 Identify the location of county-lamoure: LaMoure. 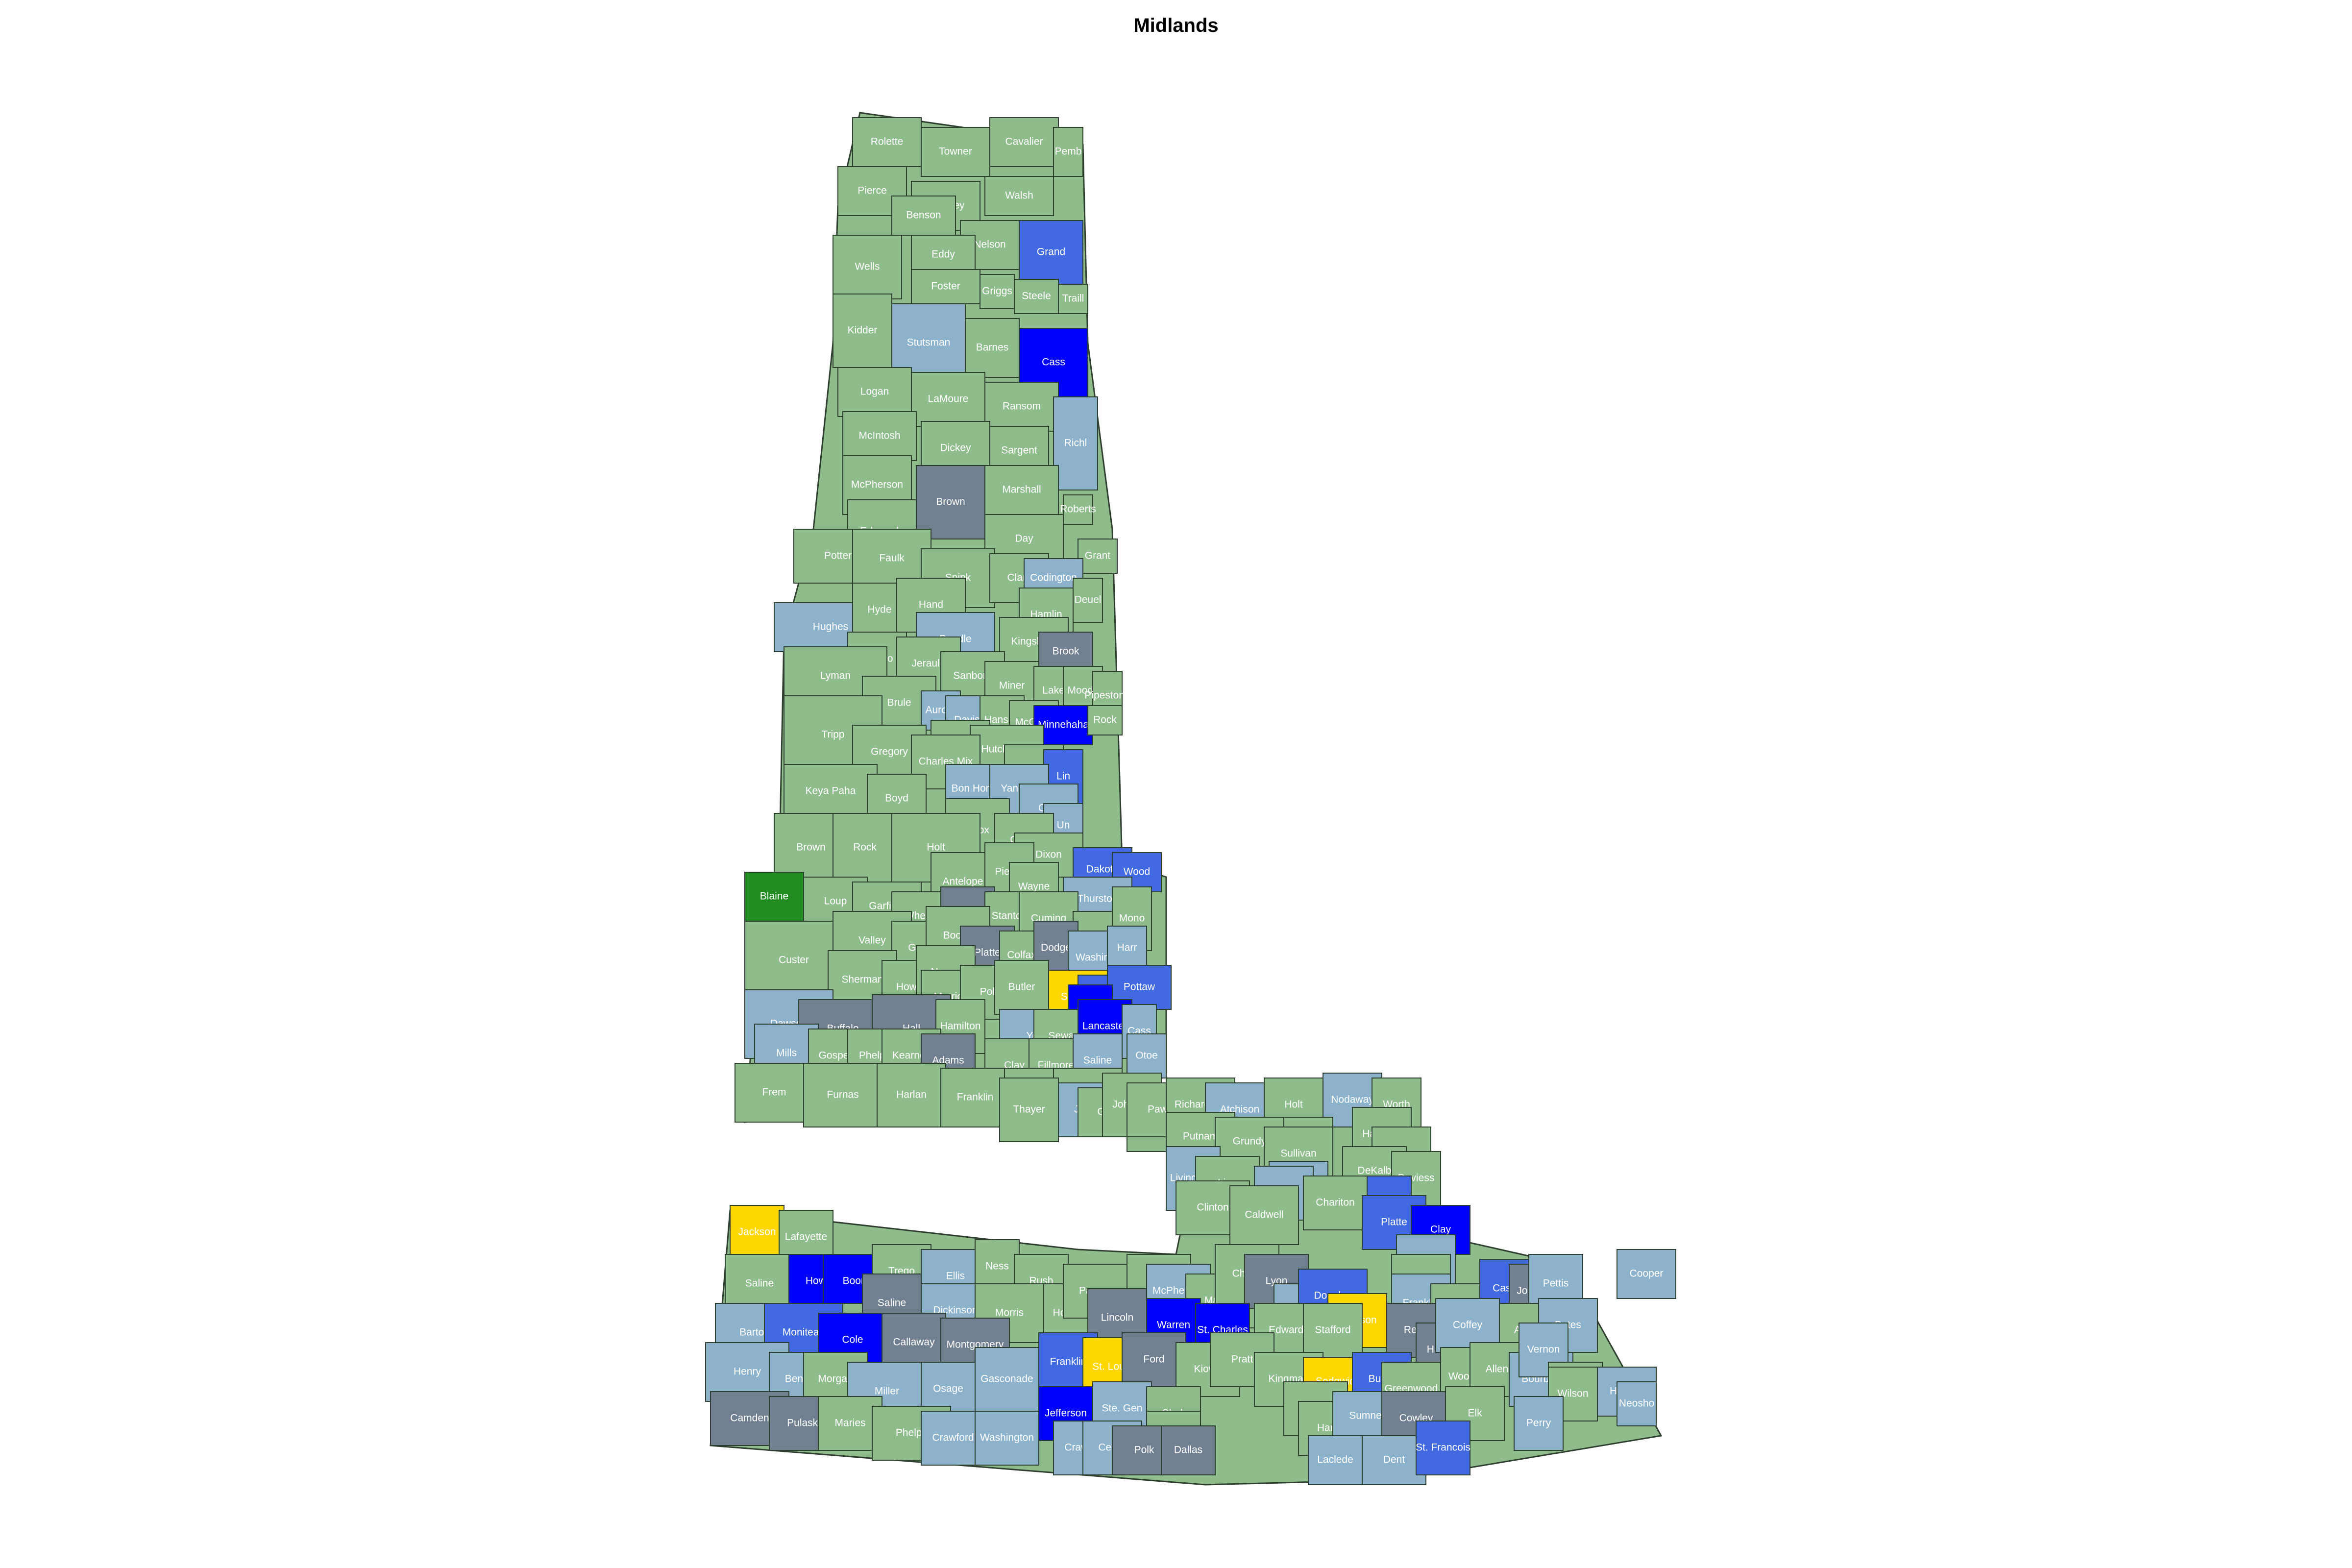
(948, 399).